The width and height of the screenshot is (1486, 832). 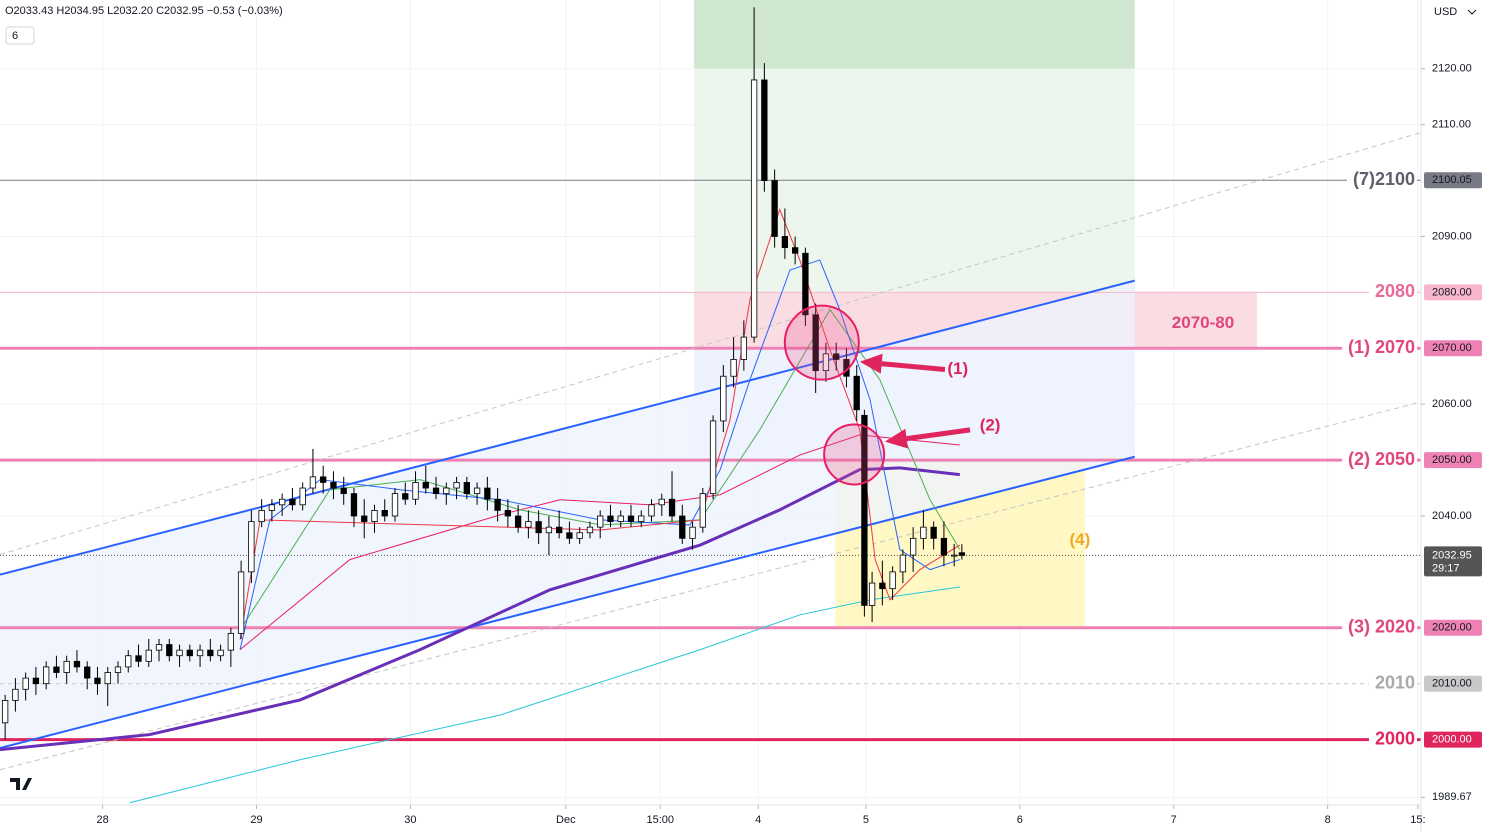 I want to click on y-tick-label: 2120.00, so click(x=1452, y=69).